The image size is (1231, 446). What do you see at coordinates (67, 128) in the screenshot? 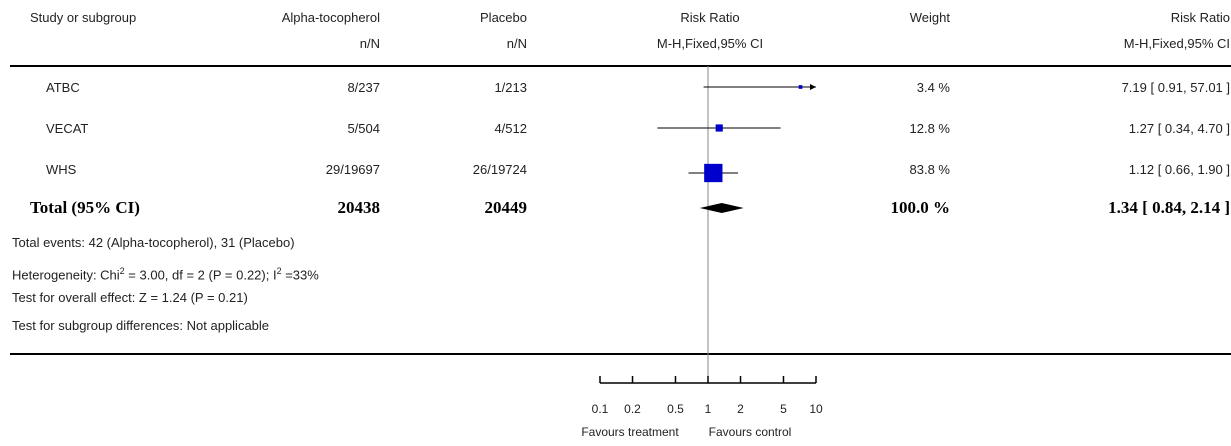
I see `study-name: VECAT` at bounding box center [67, 128].